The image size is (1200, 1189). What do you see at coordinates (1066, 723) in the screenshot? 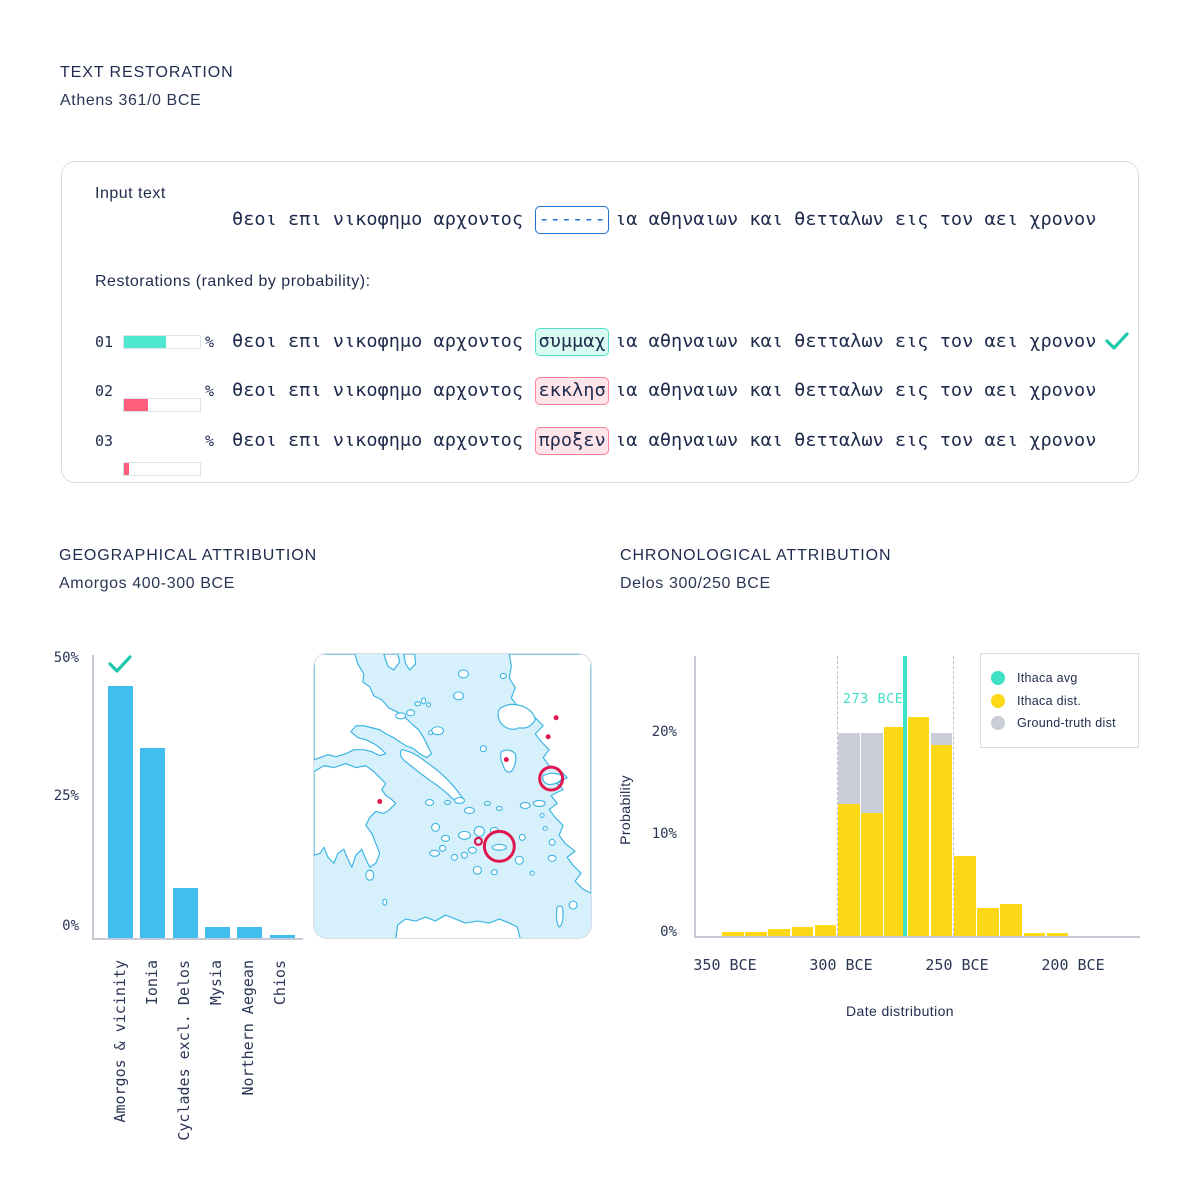
I see `legend-label: Ground-truth dist` at bounding box center [1066, 723].